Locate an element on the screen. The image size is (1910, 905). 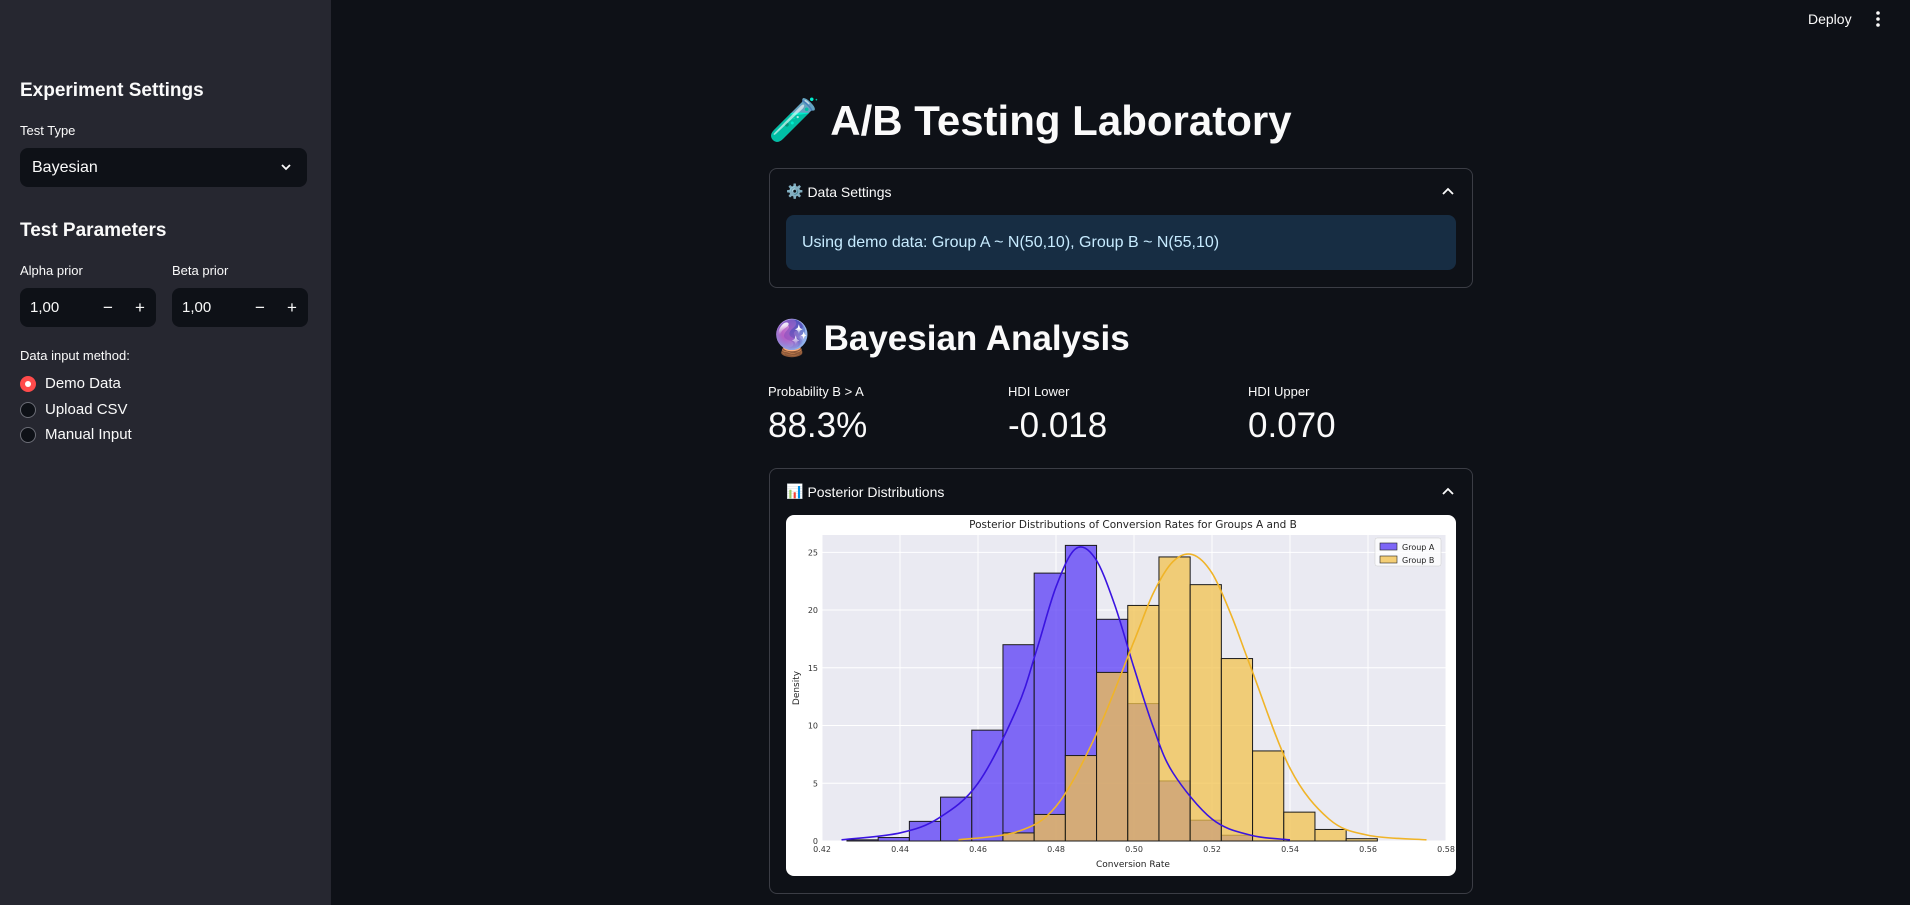
gear-icon: ⚙️ is located at coordinates (795, 191).